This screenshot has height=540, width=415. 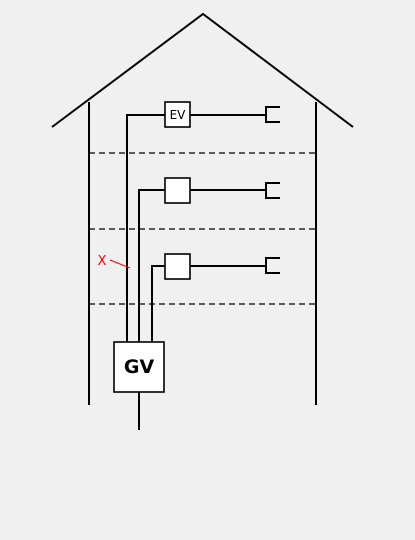 What do you see at coordinates (102, 261) in the screenshot?
I see `marker-label: X` at bounding box center [102, 261].